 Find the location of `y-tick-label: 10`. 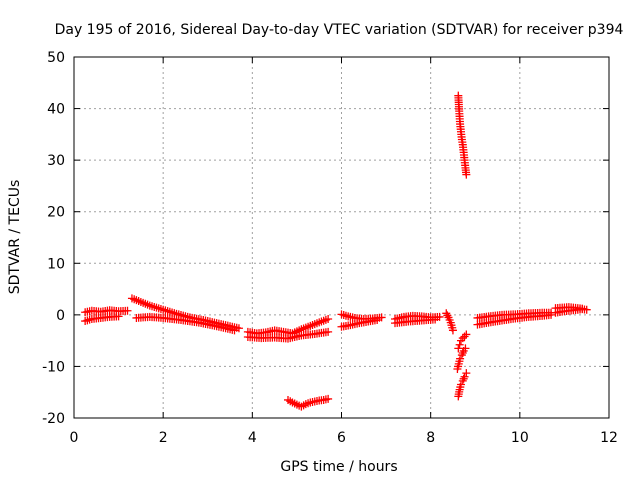

y-tick-label: 10 is located at coordinates (56, 264).